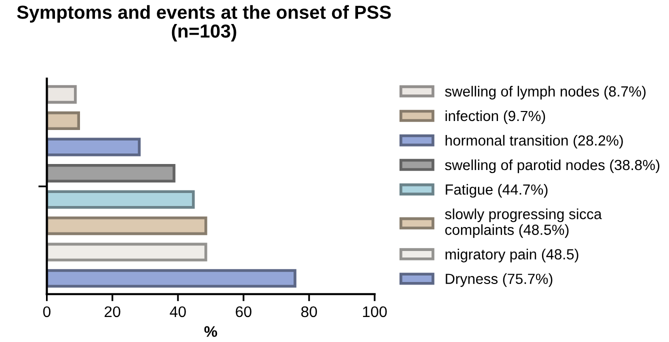 Image resolution: width=669 pixels, height=342 pixels. Describe the element at coordinates (309, 312) in the screenshot. I see `x-tick-label: 80` at that location.